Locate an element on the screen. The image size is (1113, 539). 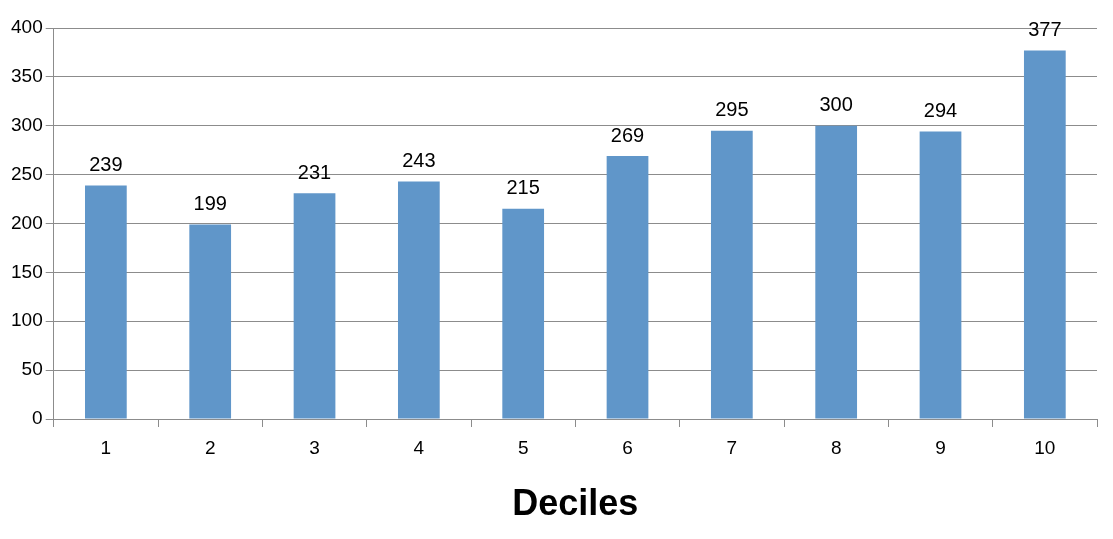
y-tick-label: 200 is located at coordinates (27, 222).